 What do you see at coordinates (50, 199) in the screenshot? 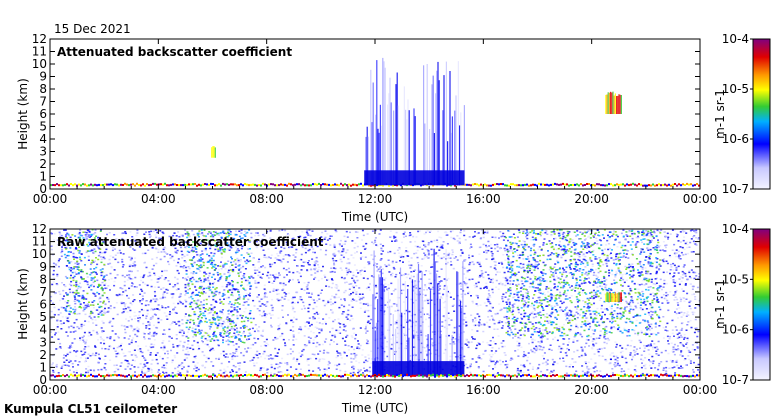
I see `x-tick-label: 00:00` at bounding box center [50, 199].